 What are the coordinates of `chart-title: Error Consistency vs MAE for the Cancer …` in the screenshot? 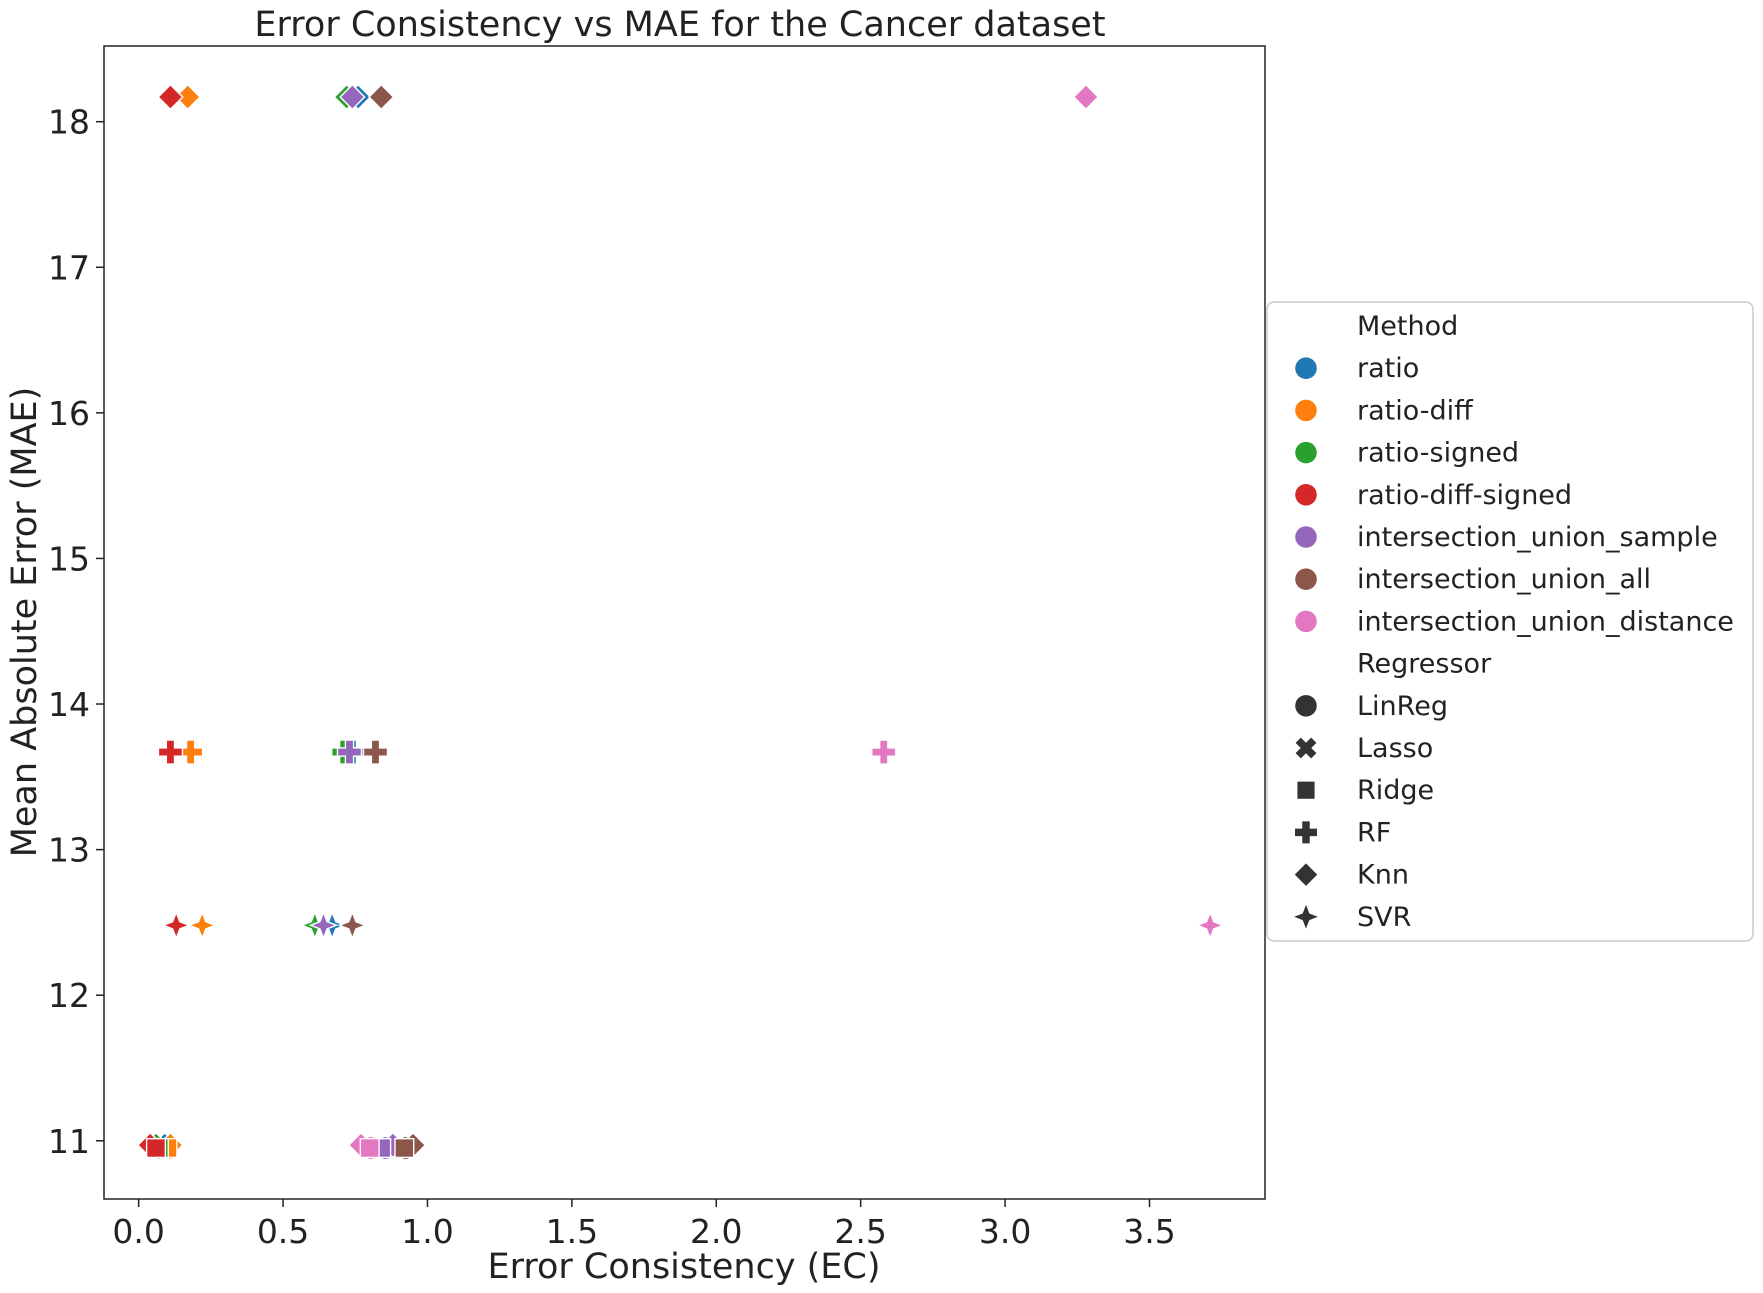 It's located at (679, 25).